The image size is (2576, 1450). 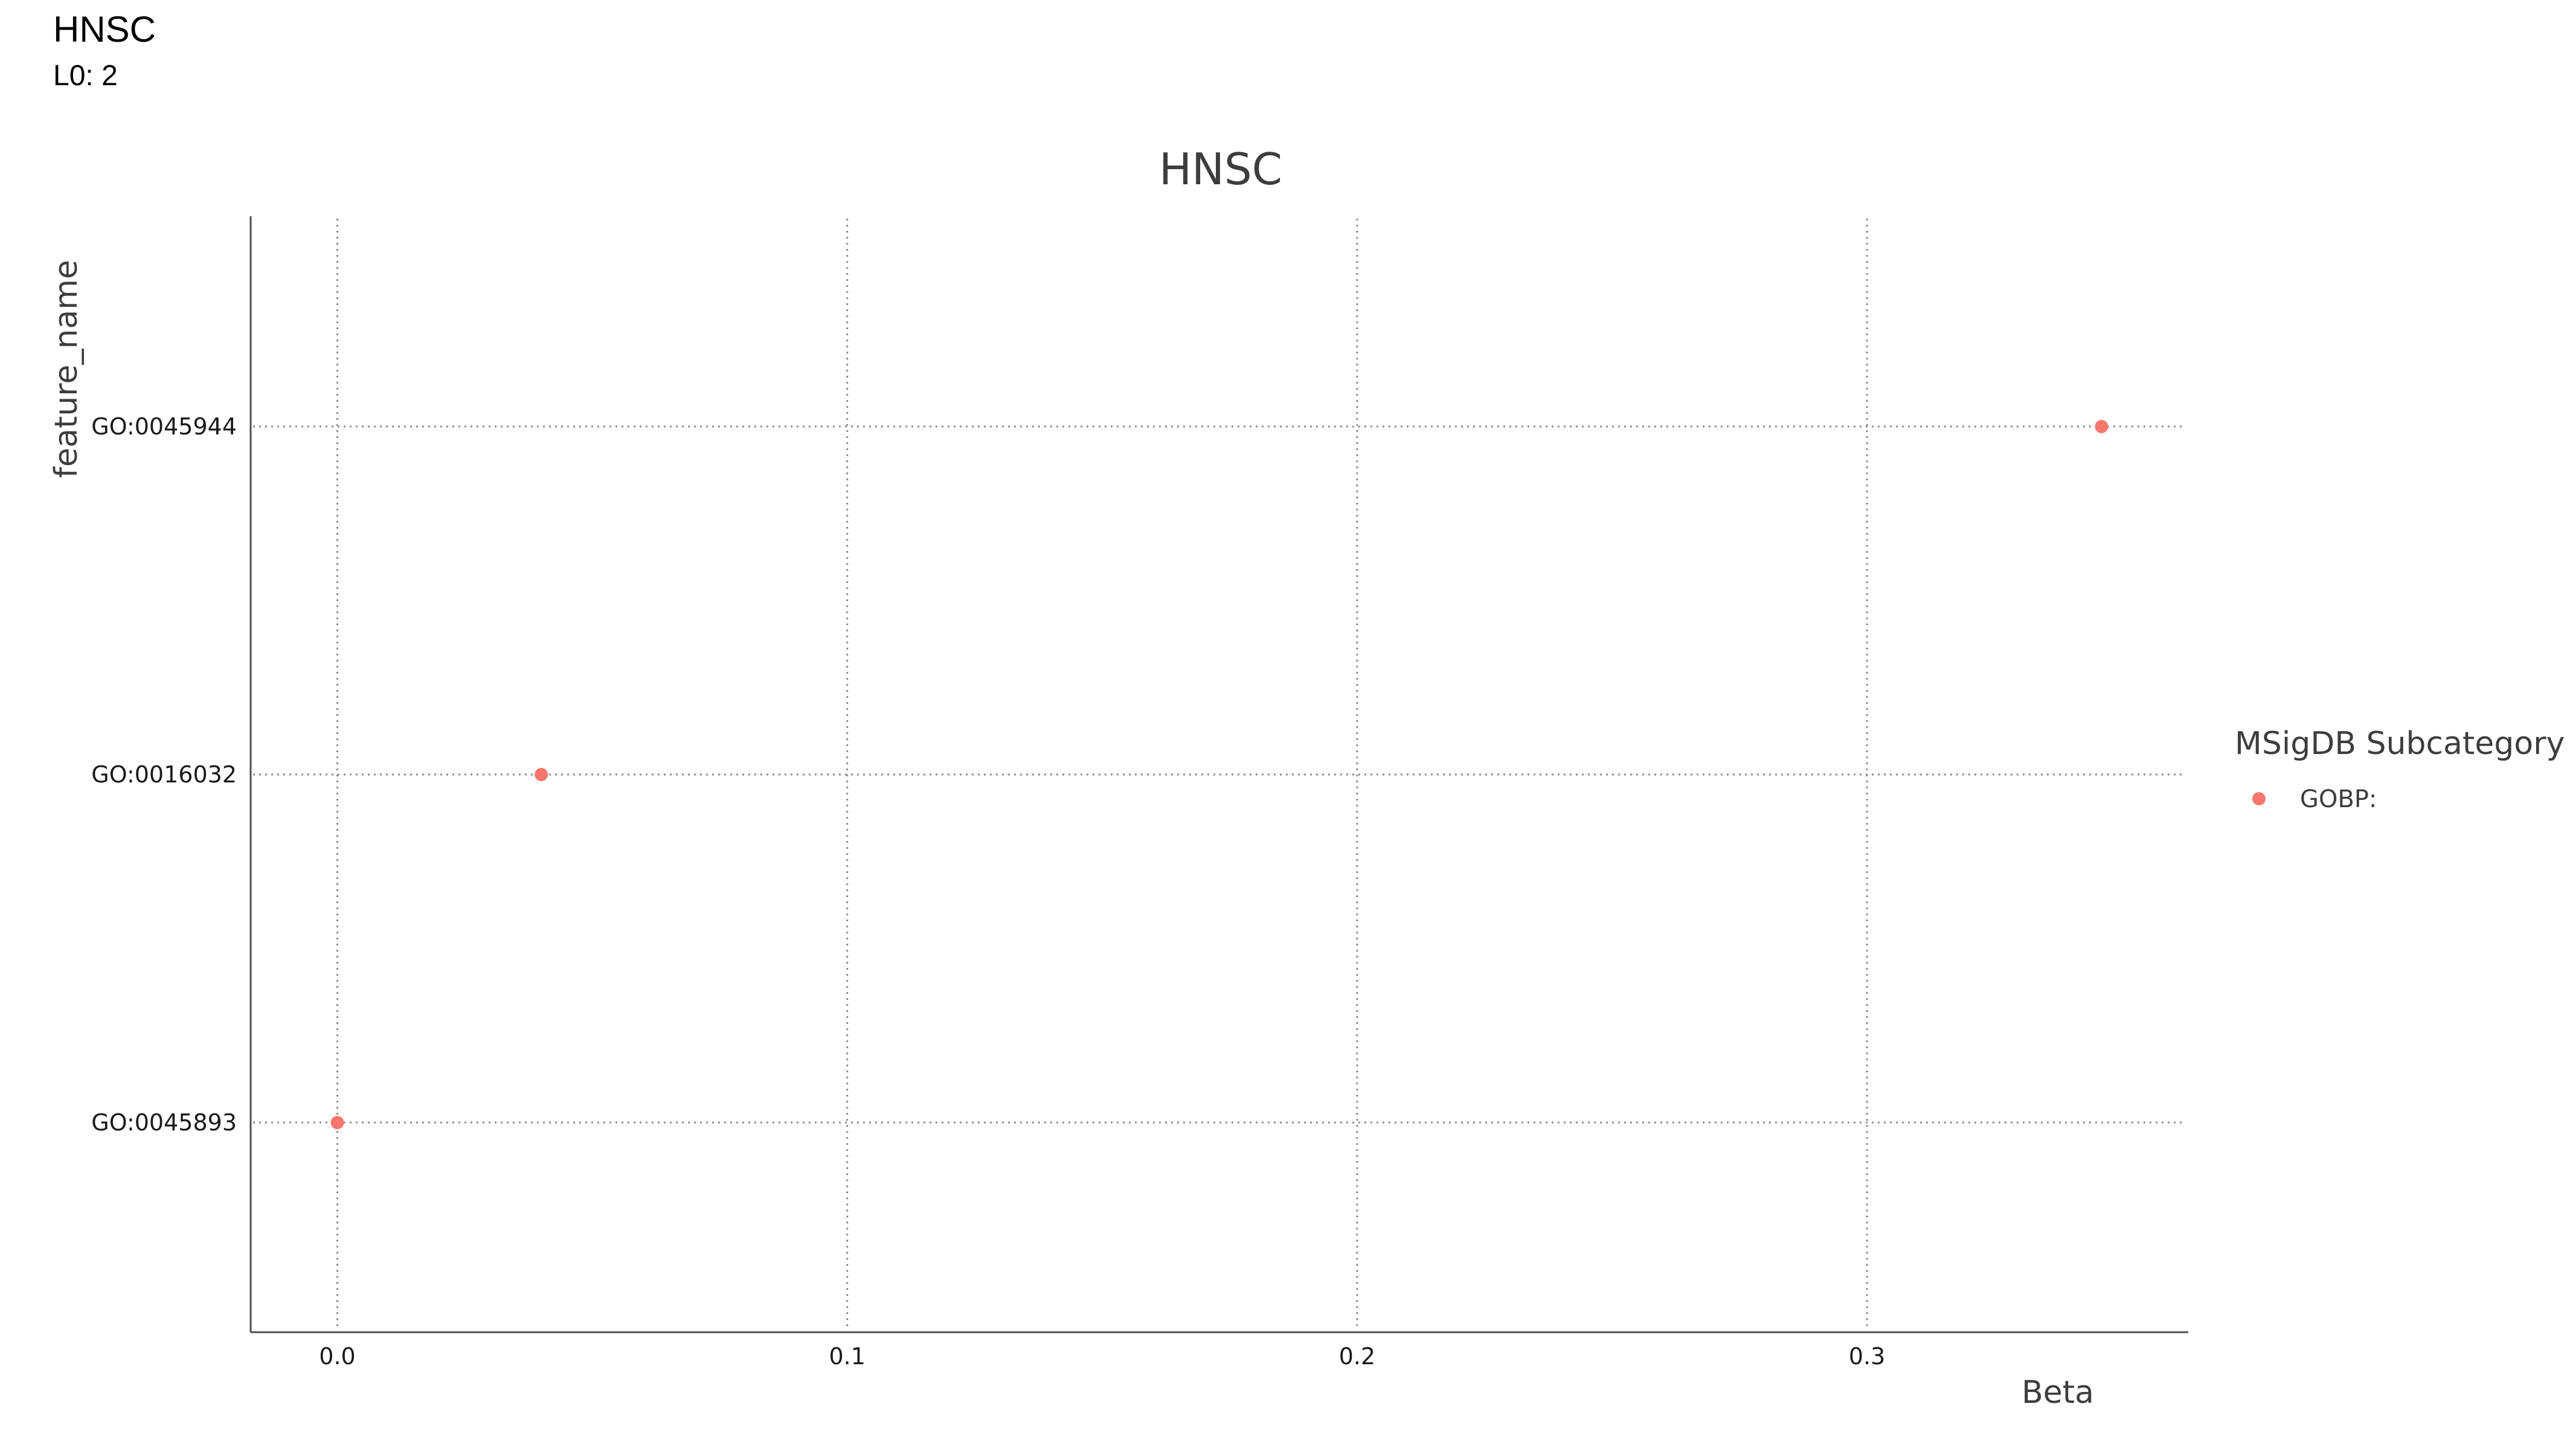 What do you see at coordinates (1102, 1356) in the screenshot?
I see `x-tick-labels: 0.0 0.1 0.2 0.3` at bounding box center [1102, 1356].